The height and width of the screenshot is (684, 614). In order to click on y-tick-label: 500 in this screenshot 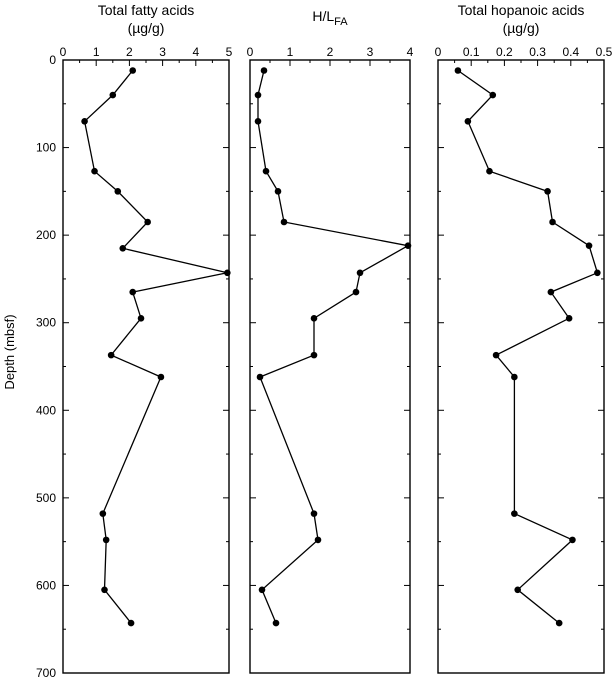, I will do `click(46, 498)`.